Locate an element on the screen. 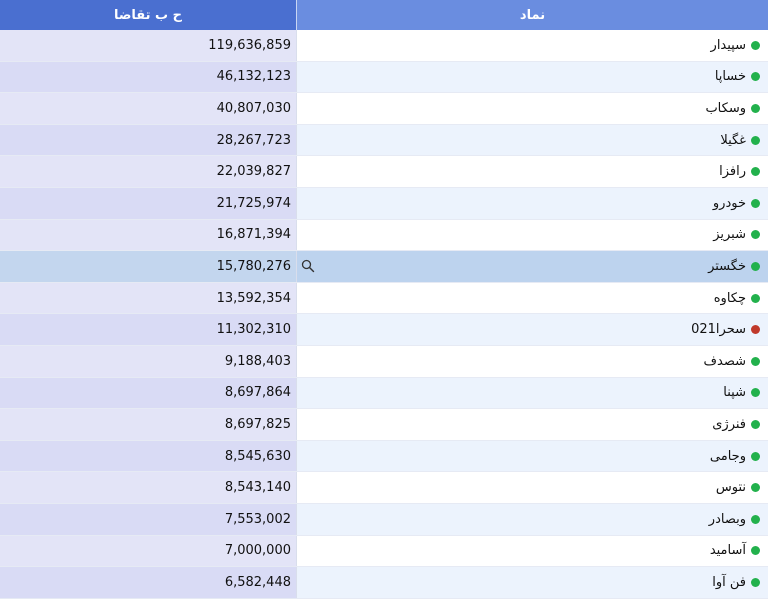 The height and width of the screenshot is (605, 768). symbol-cell: خگستر is located at coordinates (532, 266).